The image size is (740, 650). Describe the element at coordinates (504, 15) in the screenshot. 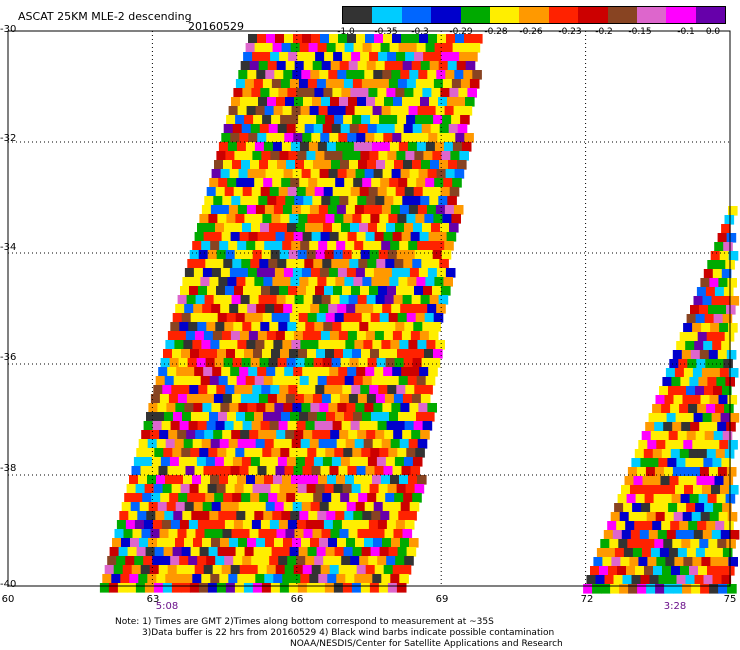

I see `colorbar-segment` at that location.